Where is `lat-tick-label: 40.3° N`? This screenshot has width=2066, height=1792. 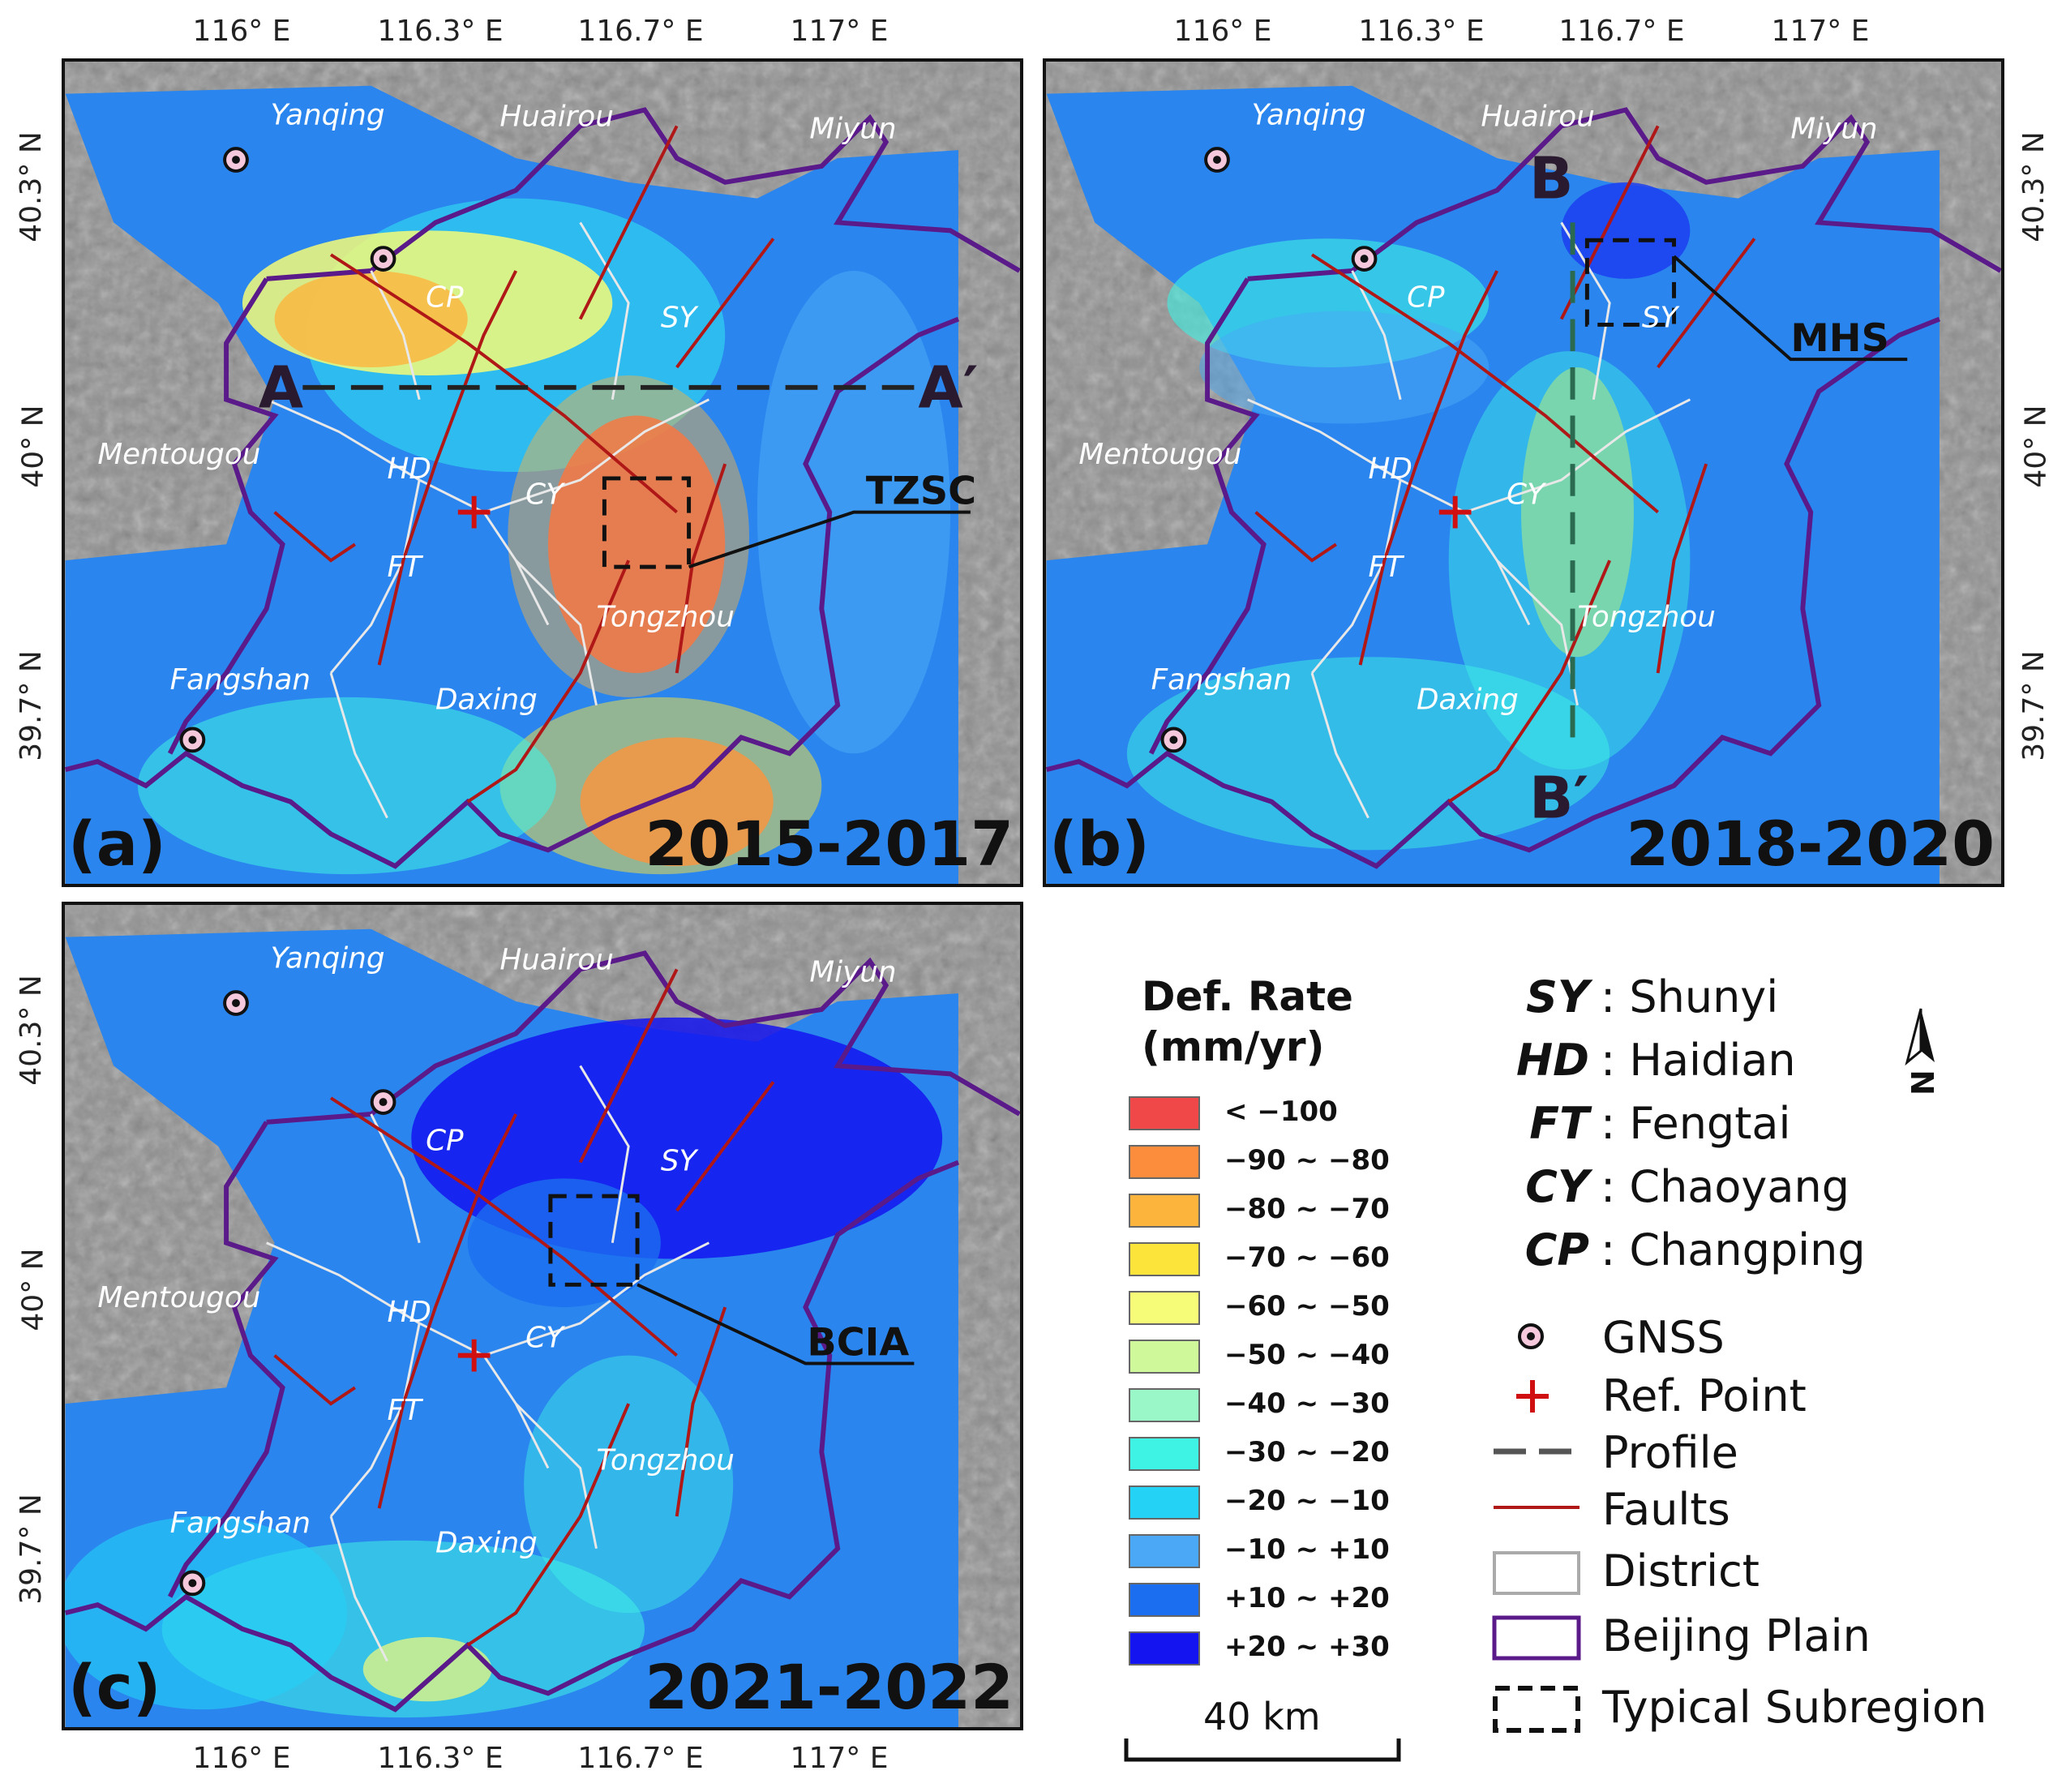 lat-tick-label: 40.3° N is located at coordinates (31, 1030).